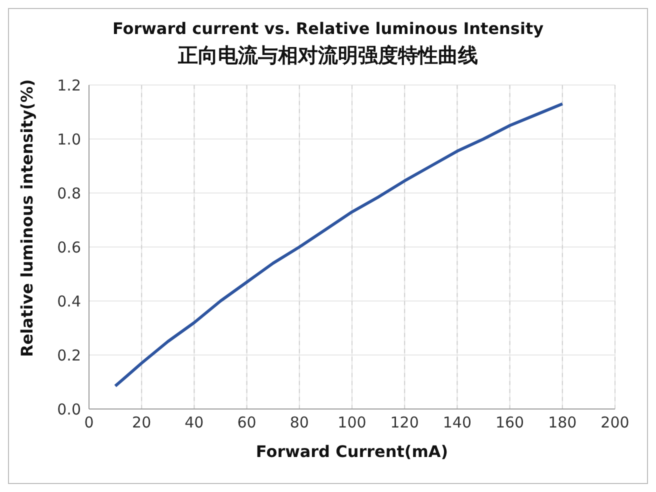  Describe the element at coordinates (69, 85) in the screenshot. I see `y-tick-label: 1.2` at that location.